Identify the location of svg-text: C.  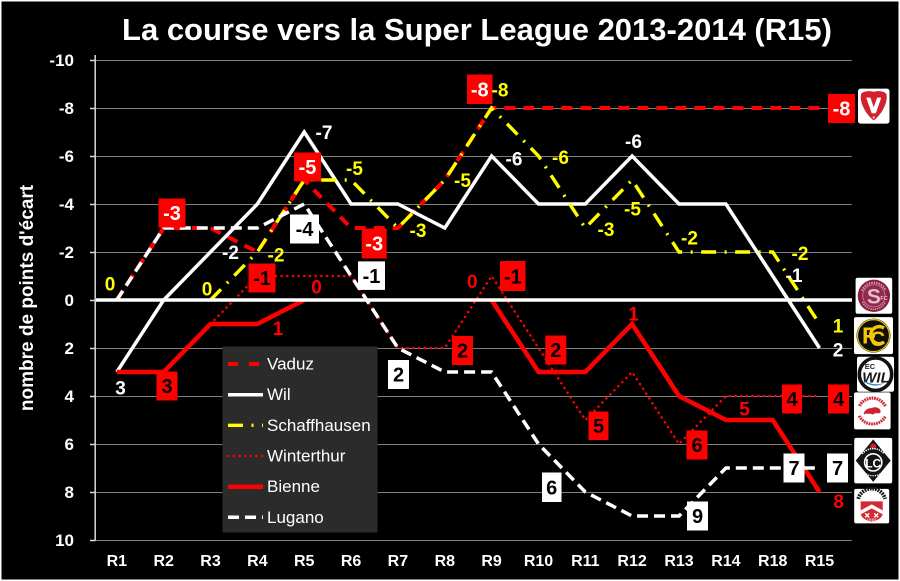
(877, 339).